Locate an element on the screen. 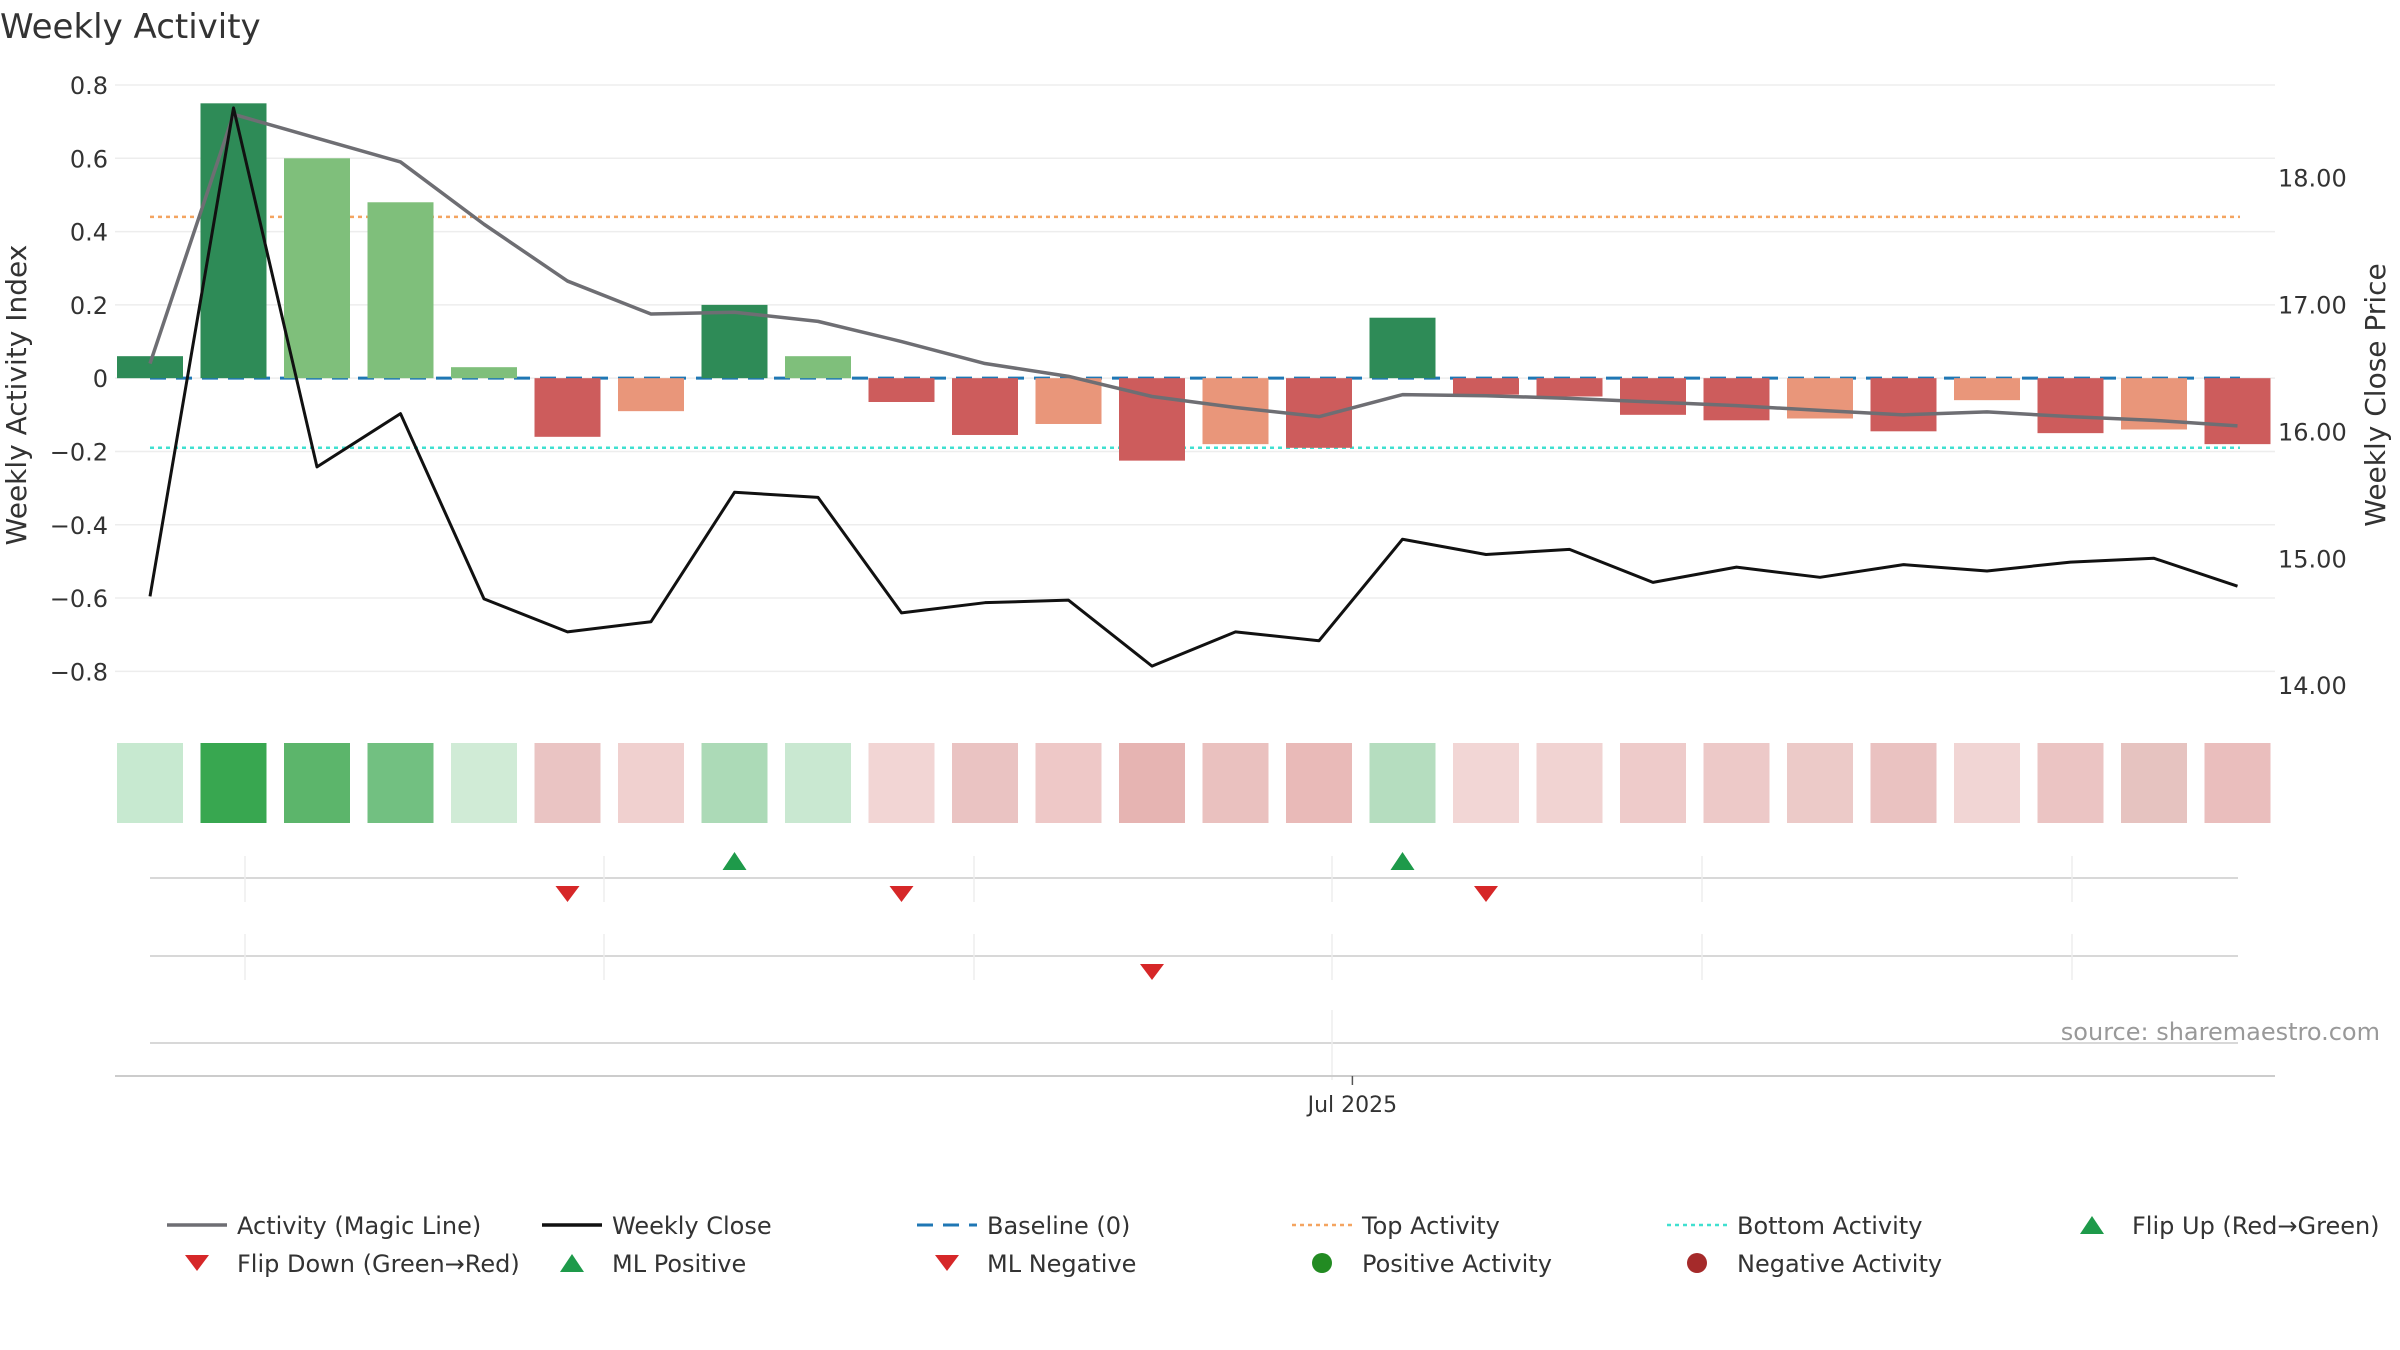 The image size is (2400, 1350). left-tick-label-7: −0.6 is located at coordinates (79, 599).